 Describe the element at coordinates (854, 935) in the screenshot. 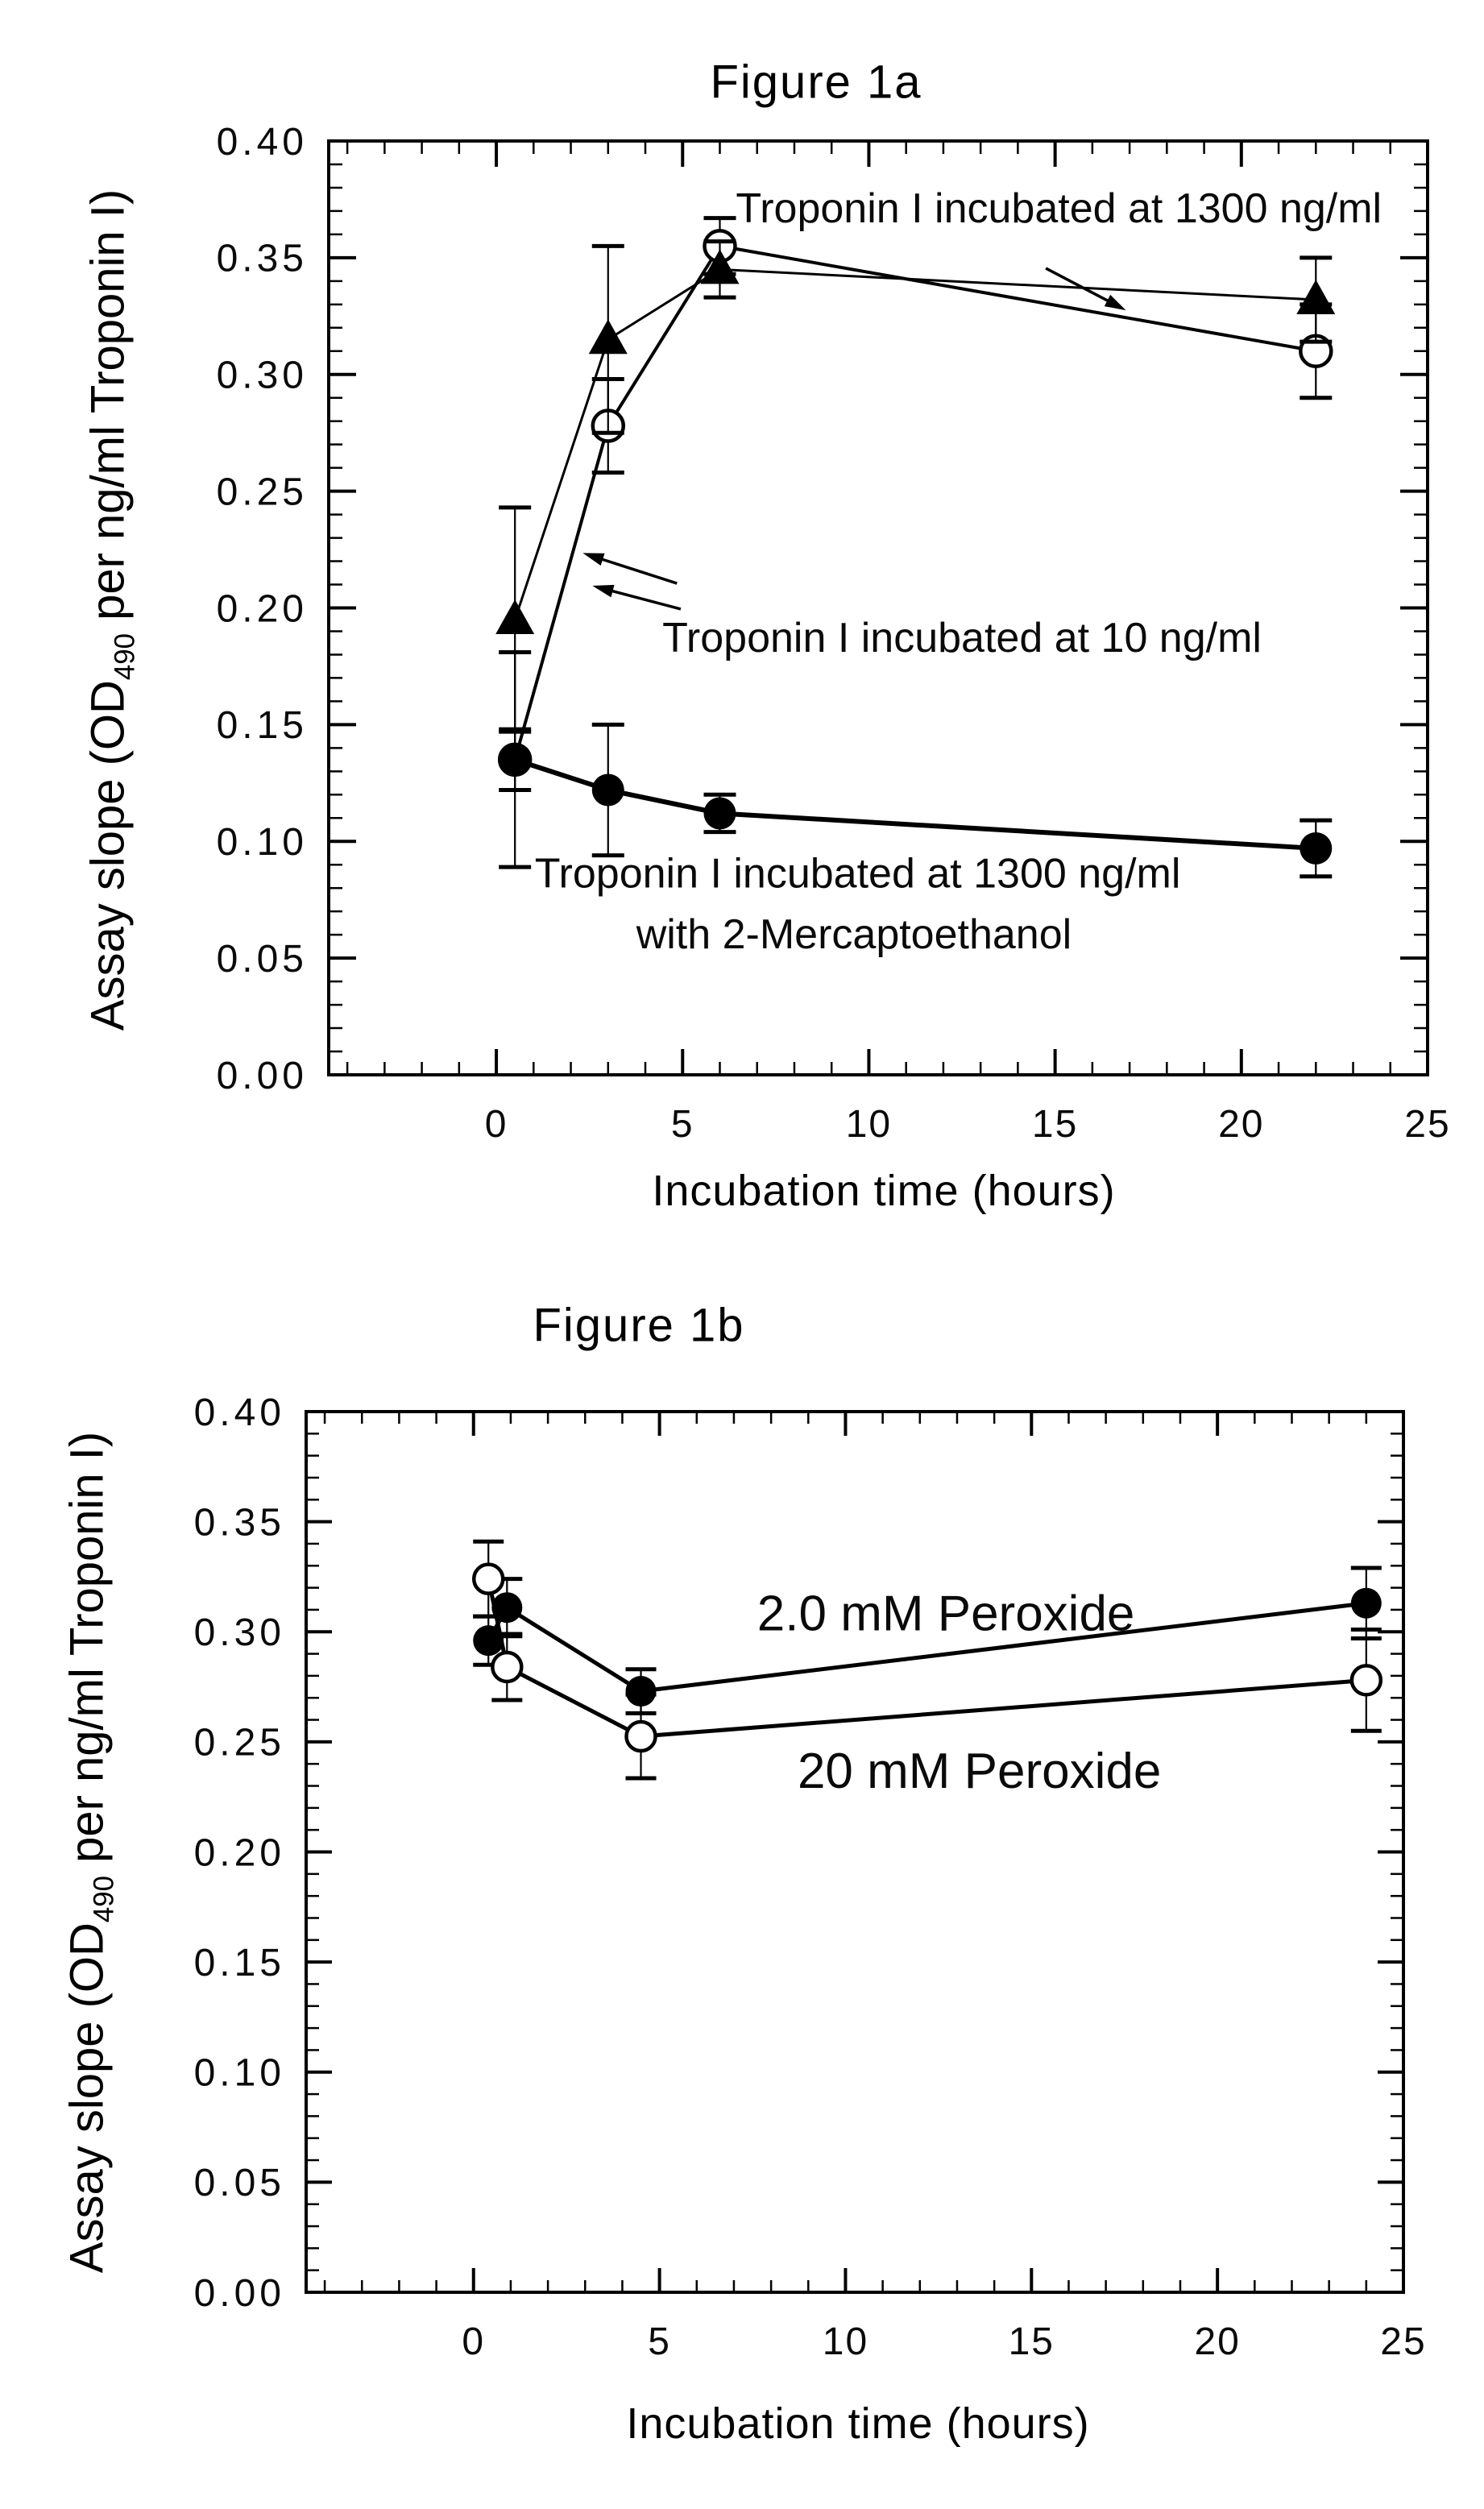

I see `annotation-label: with 2-Mercaptoethanol` at that location.